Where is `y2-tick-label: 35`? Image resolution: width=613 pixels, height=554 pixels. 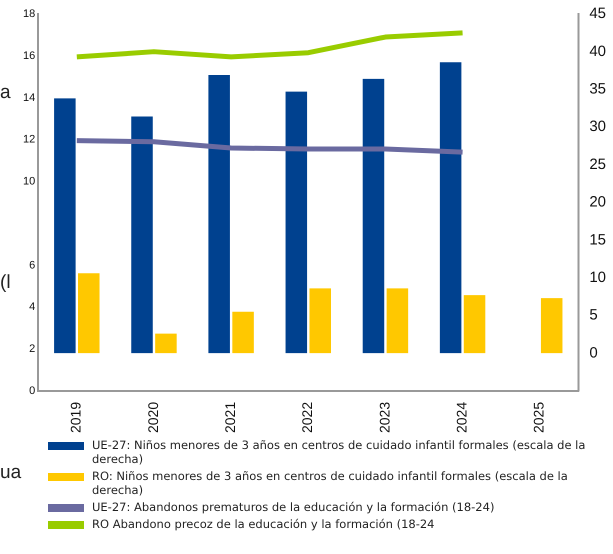 y2-tick-label: 35 is located at coordinates (597, 89).